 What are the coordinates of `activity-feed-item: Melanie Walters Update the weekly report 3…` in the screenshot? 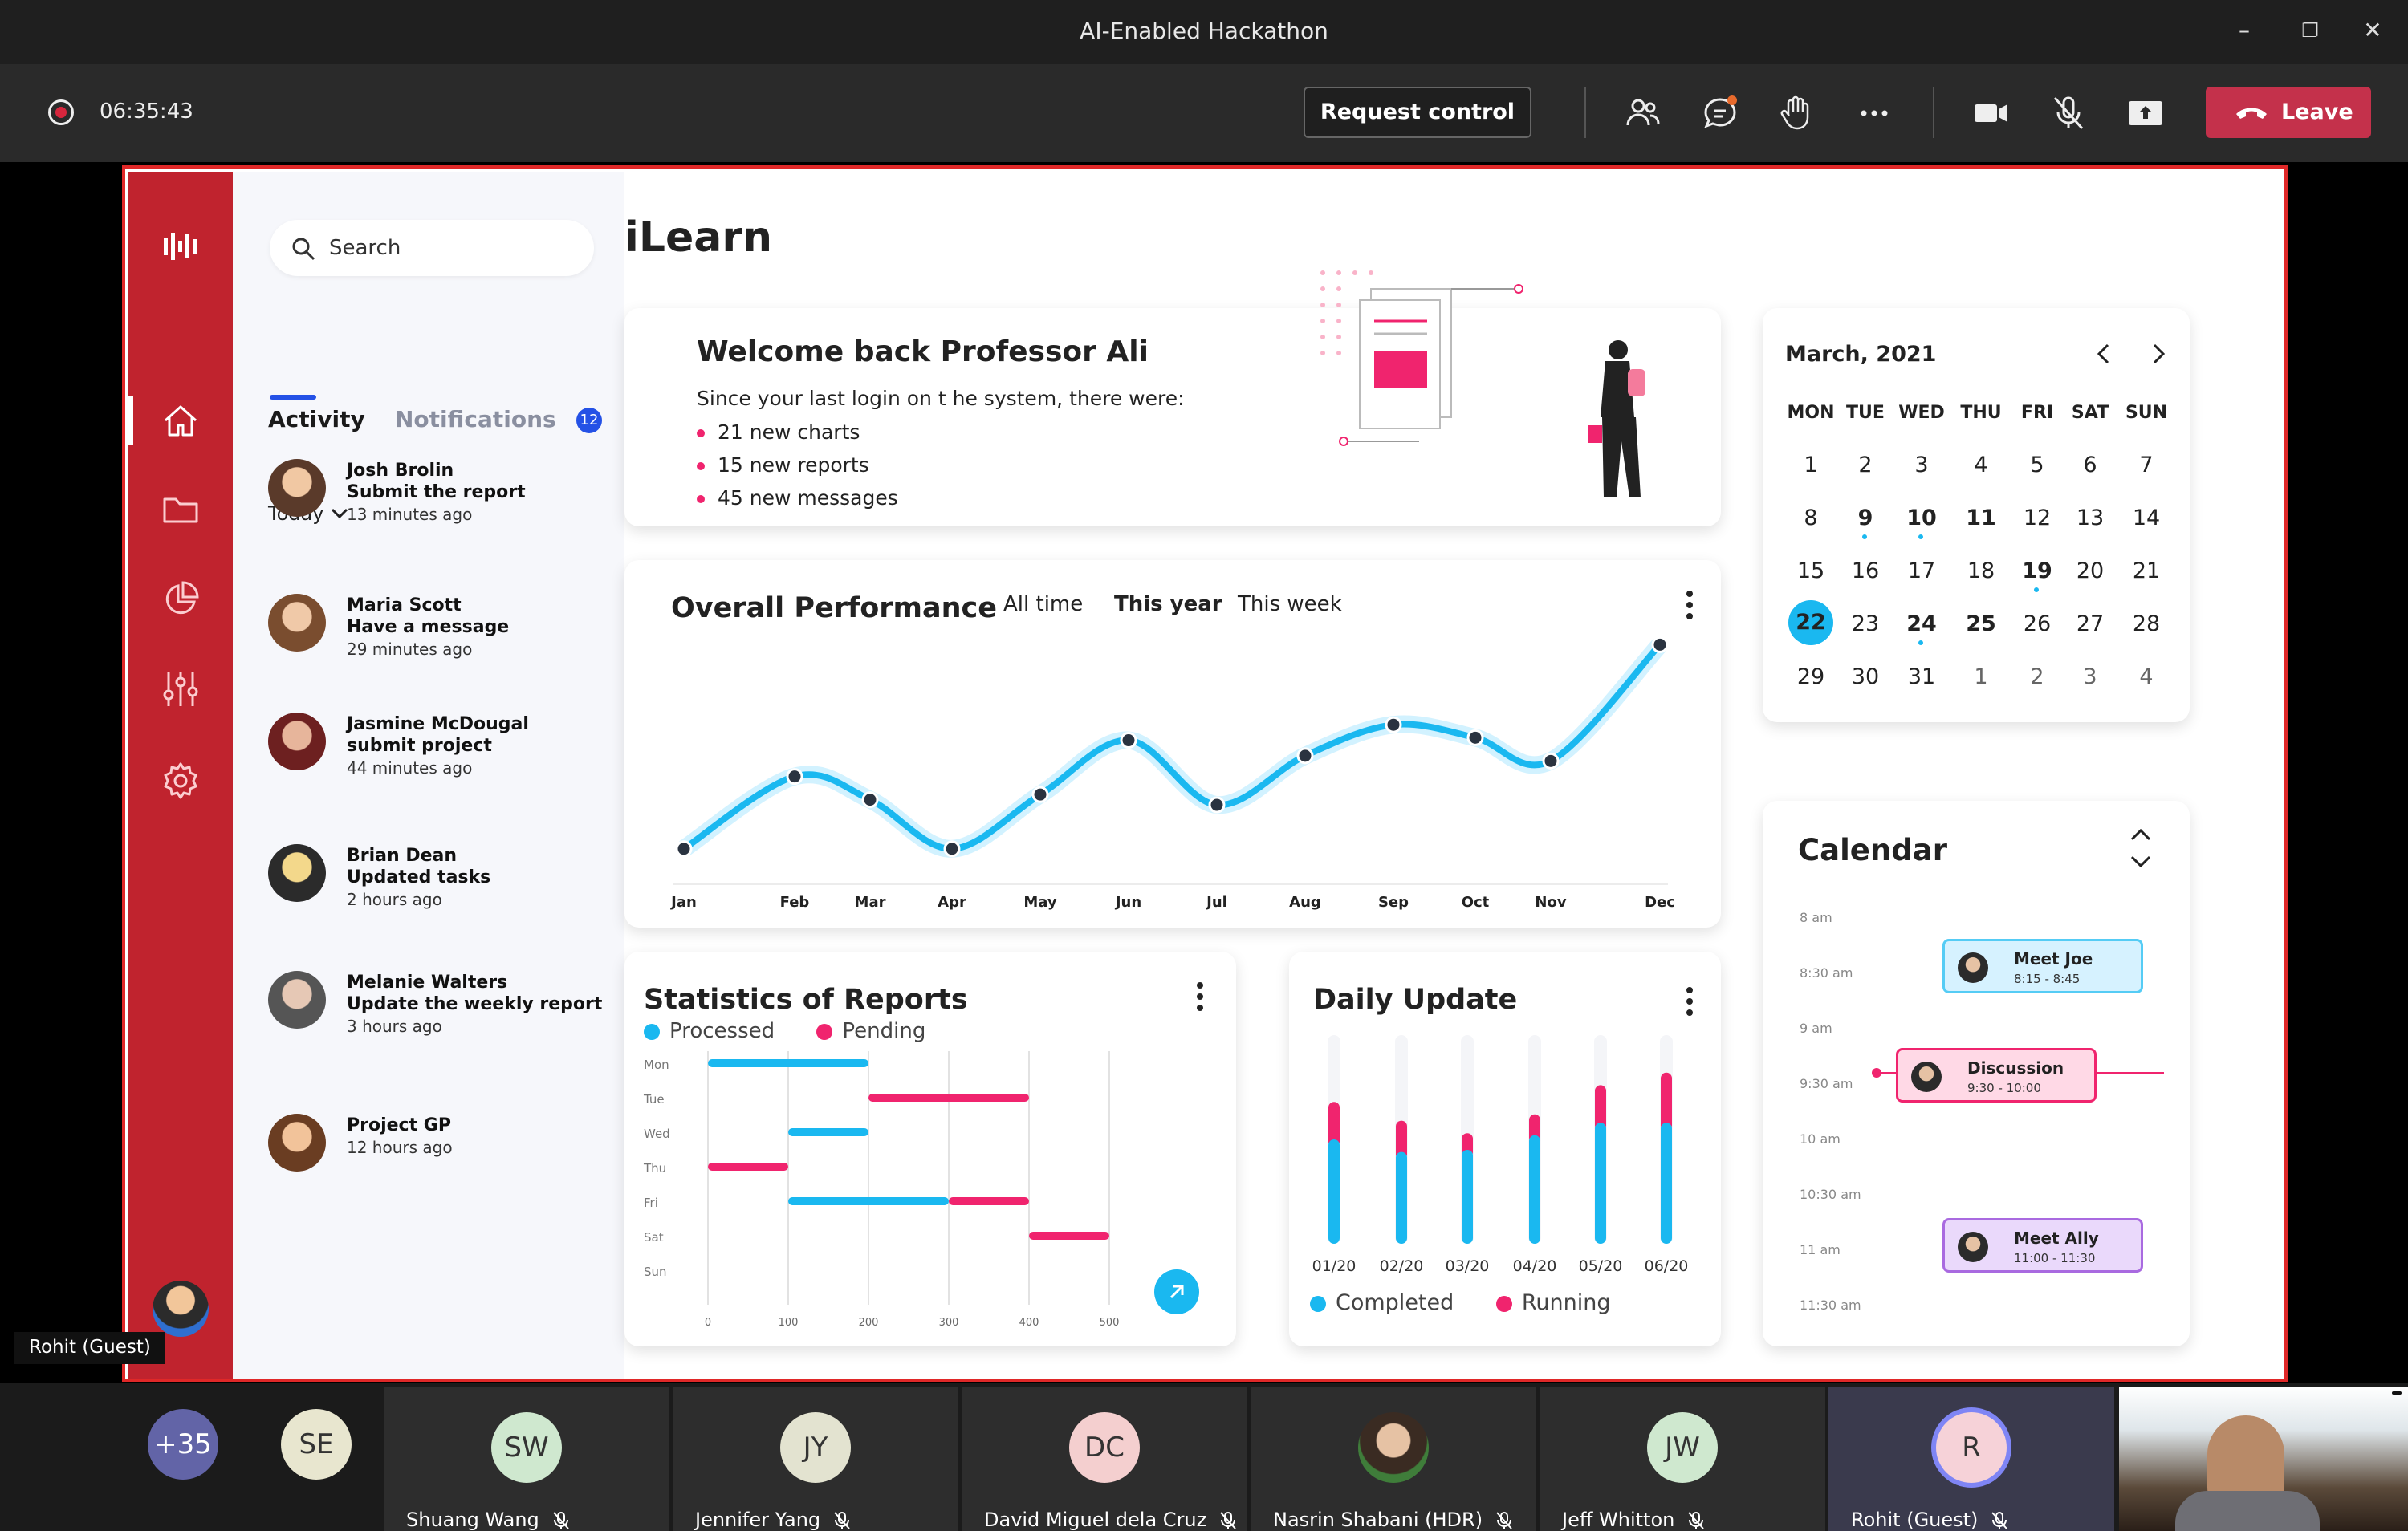 It's located at (436, 1007).